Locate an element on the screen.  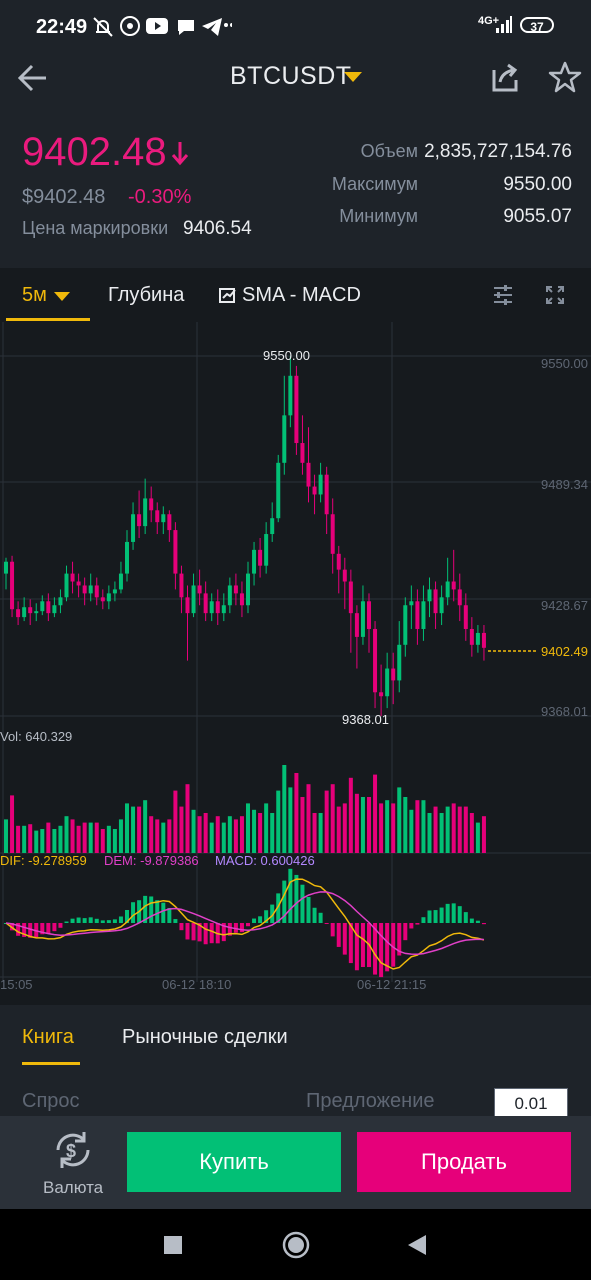
macd-value-label: MACD: 0.600426 is located at coordinates (265, 860).